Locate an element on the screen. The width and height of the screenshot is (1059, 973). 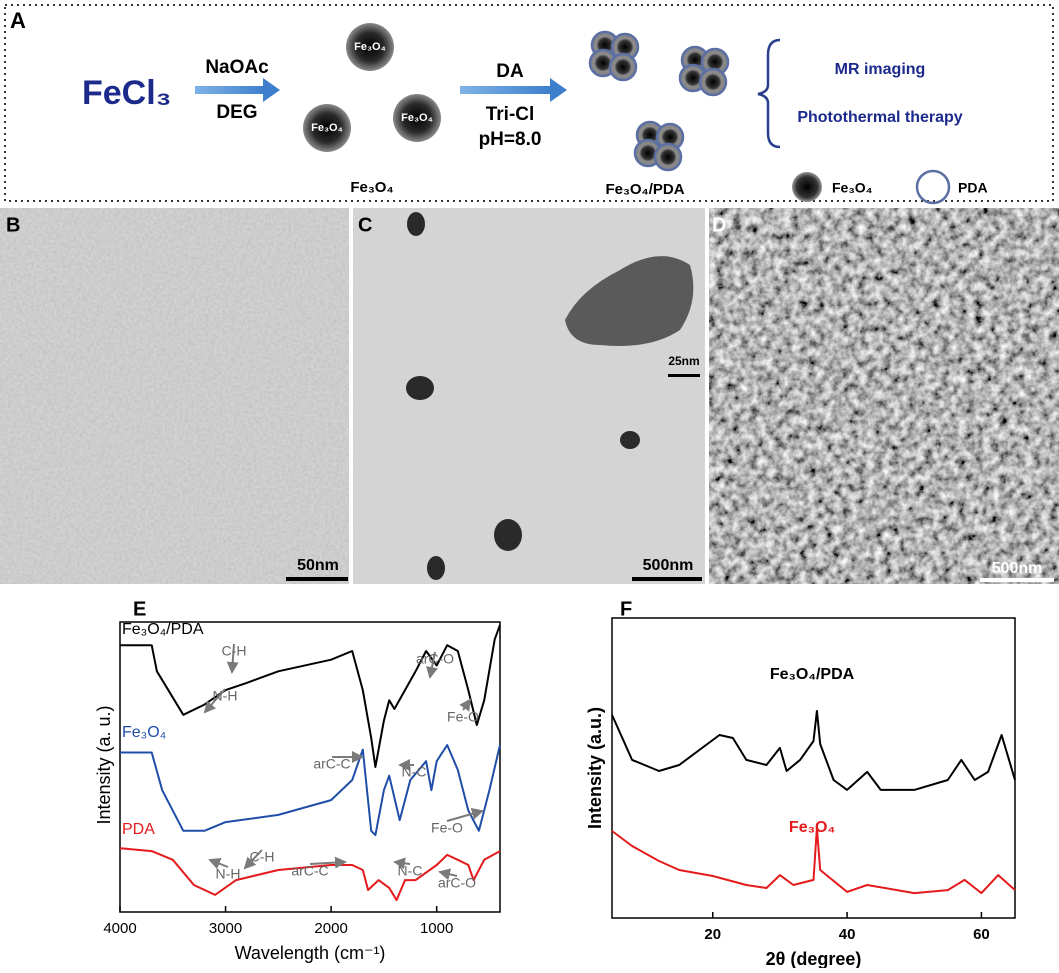
y-axis-label: Intensity (a.u.) is located at coordinates (595, 768).